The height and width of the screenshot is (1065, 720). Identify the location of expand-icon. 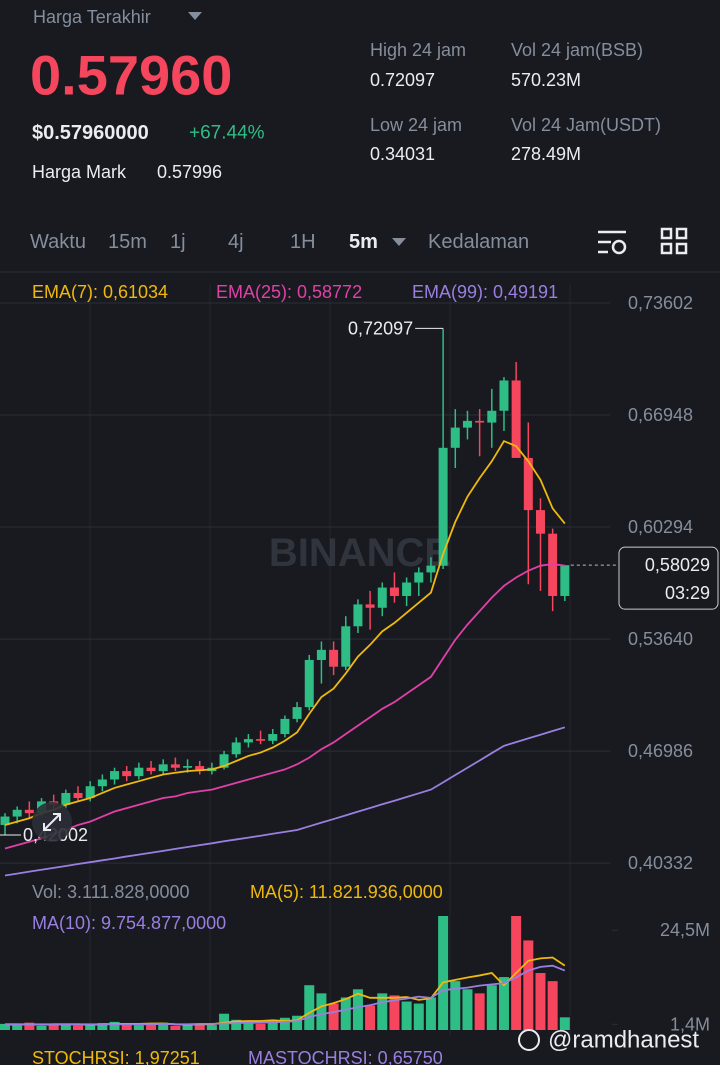
(52, 822).